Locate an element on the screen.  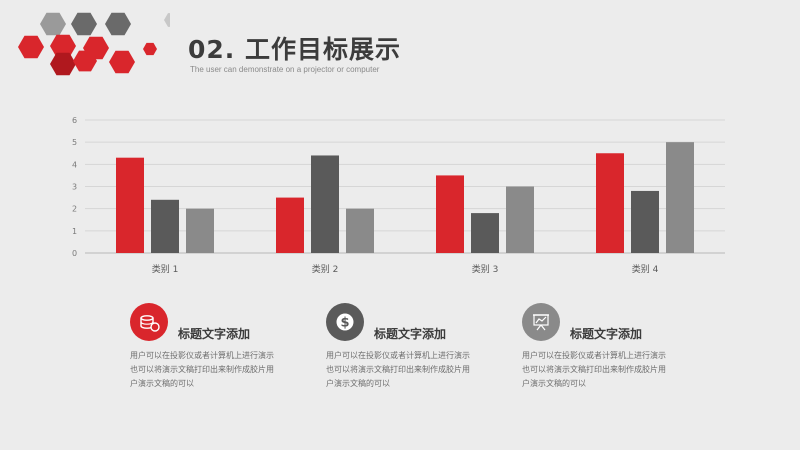
page-title: 02. 工作目标展示 is located at coordinates (294, 49).